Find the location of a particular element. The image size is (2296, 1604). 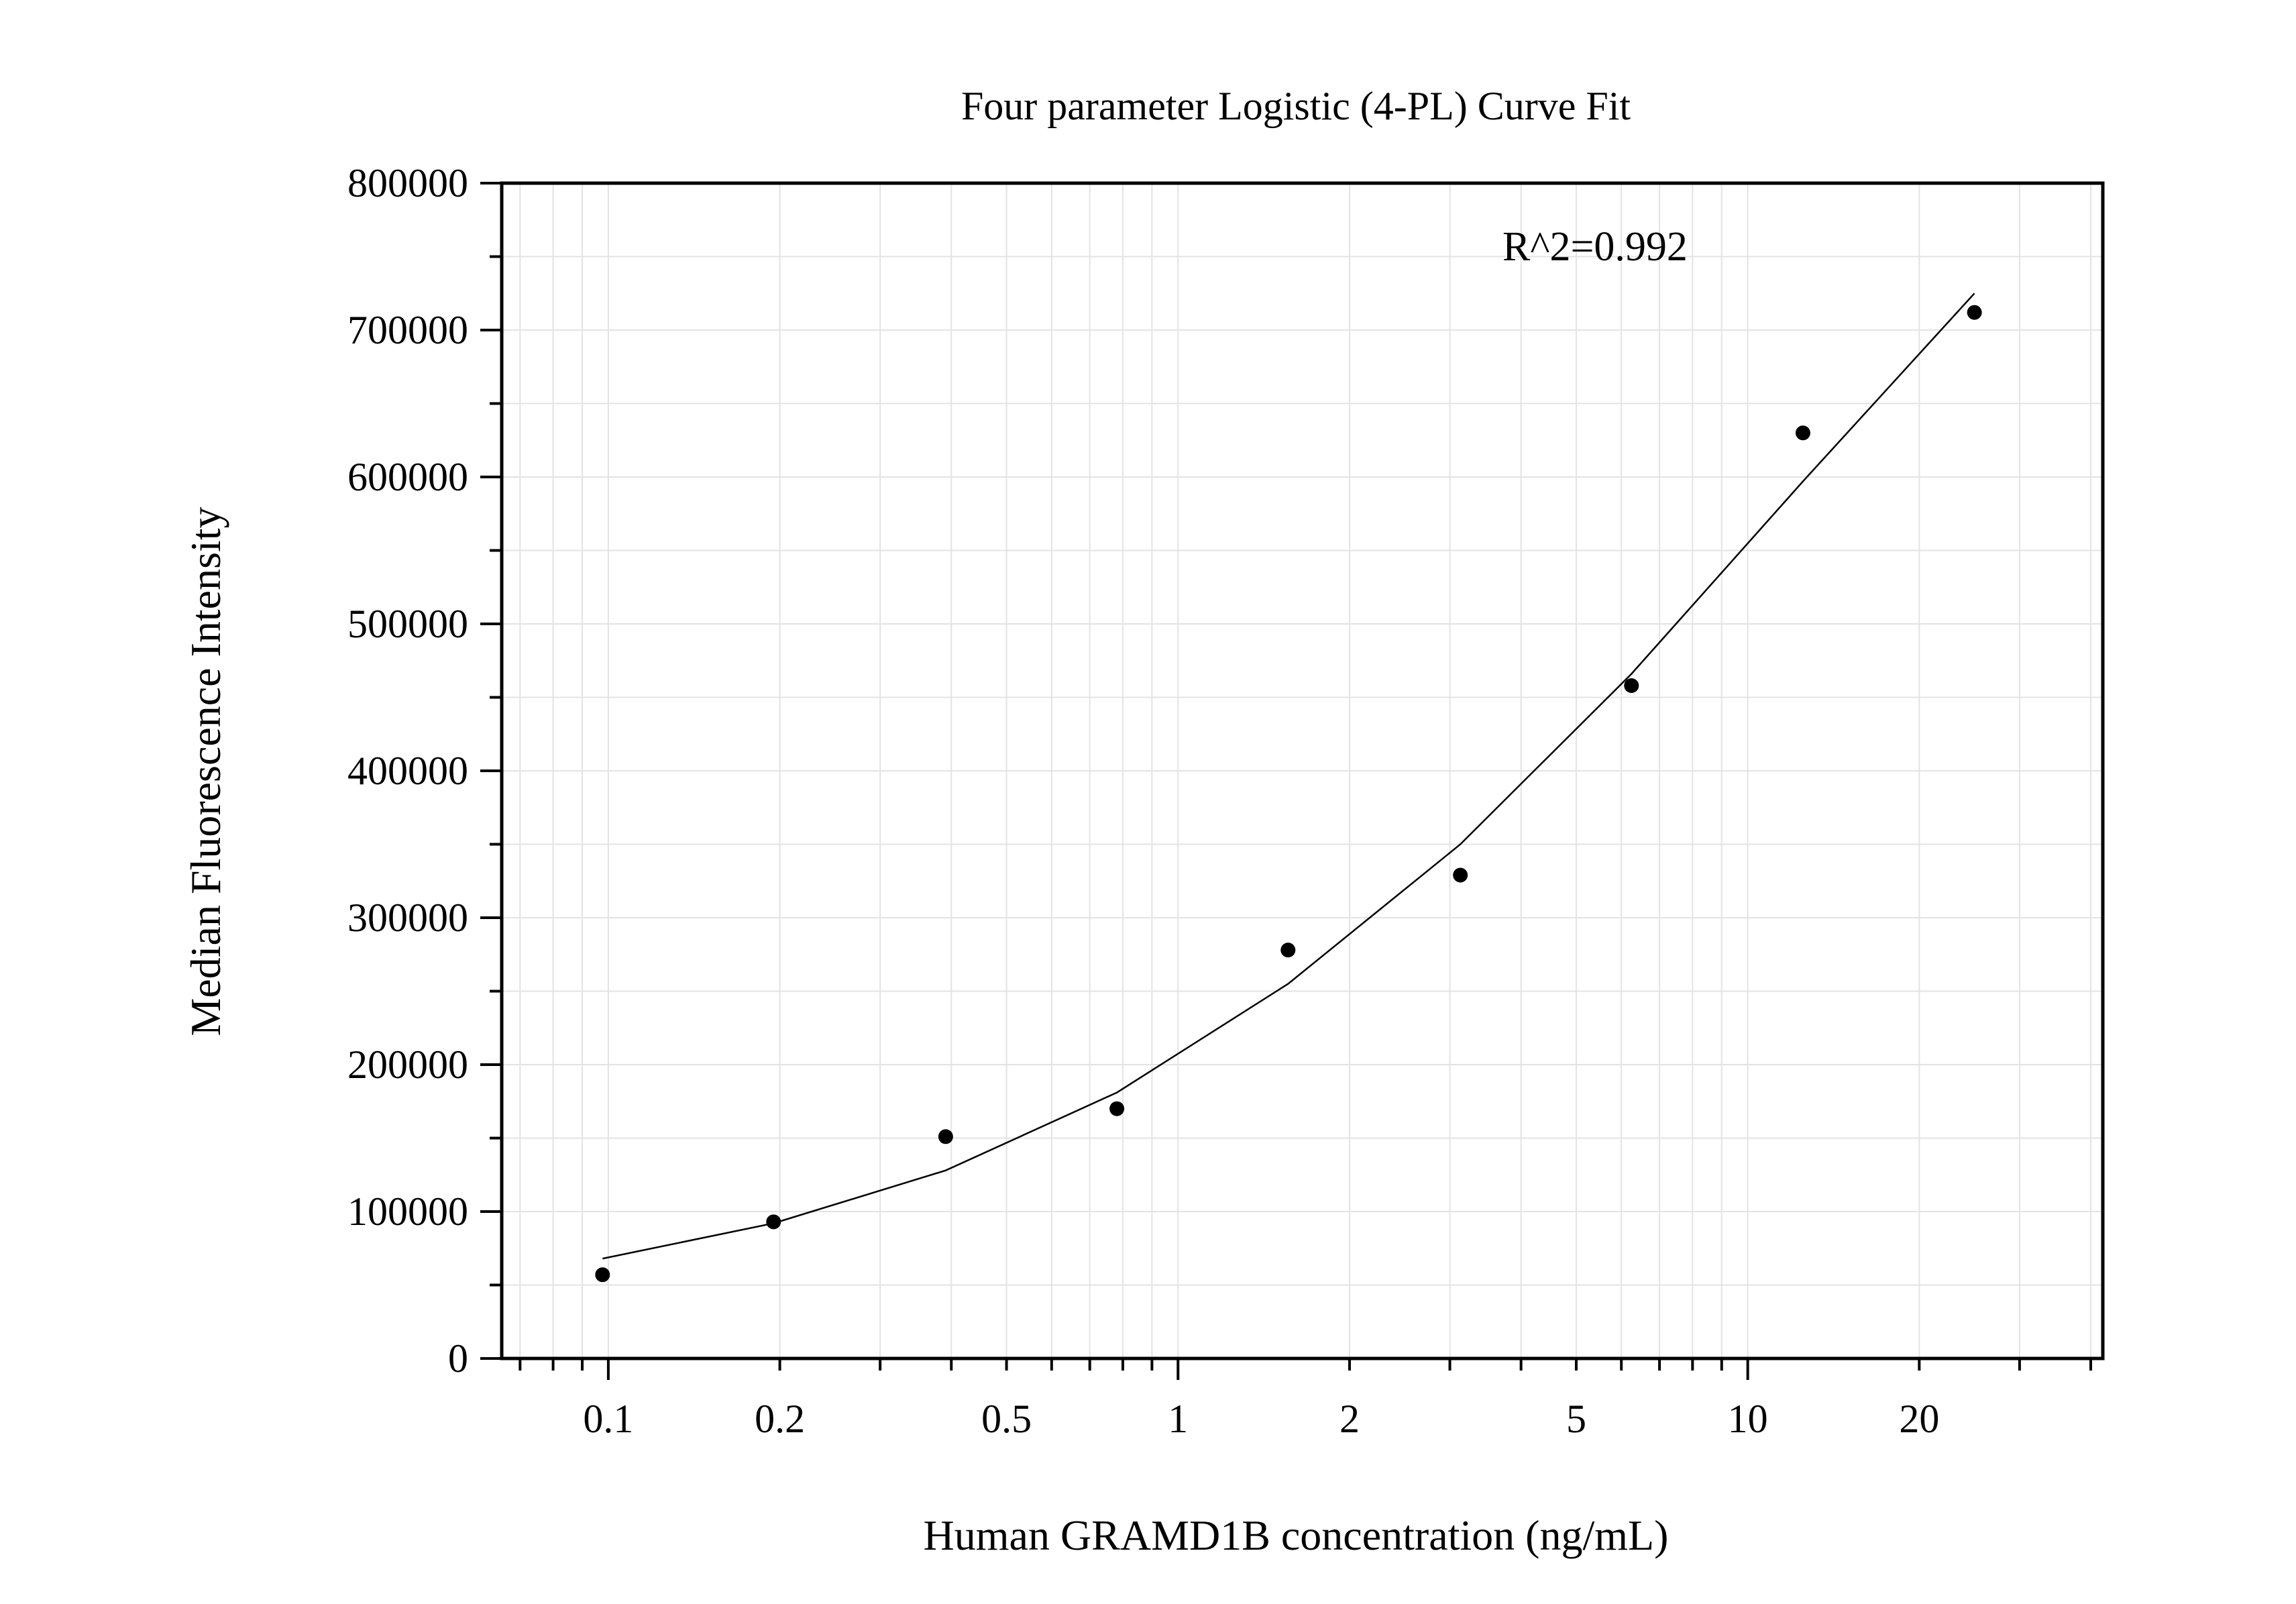

x-tick-label: 0.5 is located at coordinates (1006, 1419).